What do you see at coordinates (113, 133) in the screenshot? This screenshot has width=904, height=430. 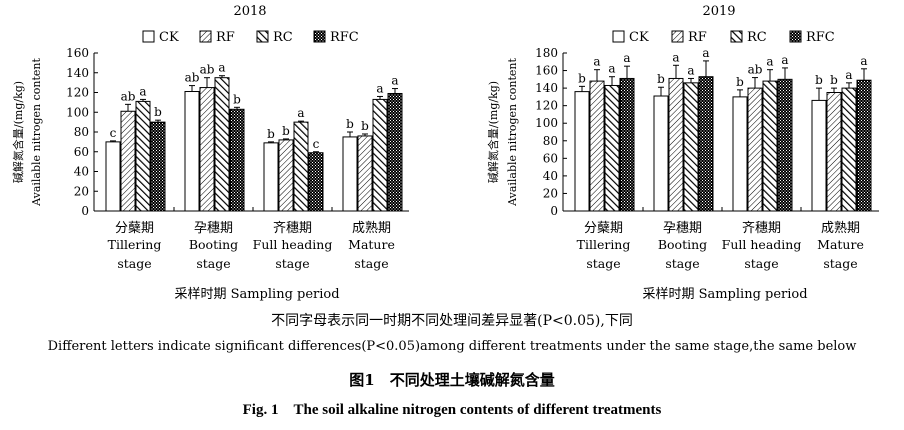 I see `significance-letter: c` at bounding box center [113, 133].